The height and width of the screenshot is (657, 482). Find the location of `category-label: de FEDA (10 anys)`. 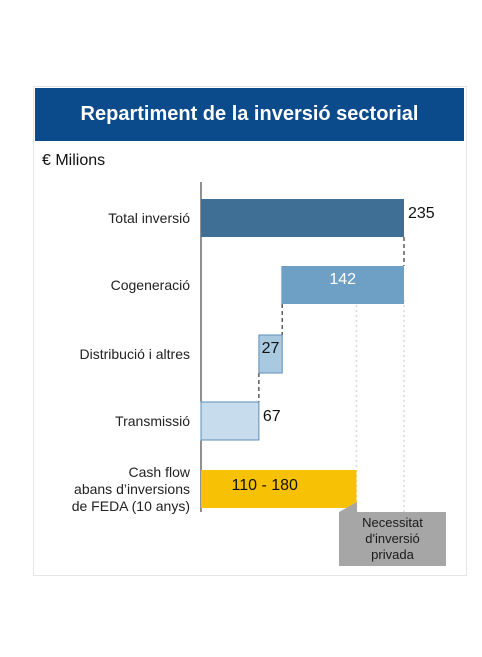

category-label: de FEDA (10 anys) is located at coordinates (131, 506).